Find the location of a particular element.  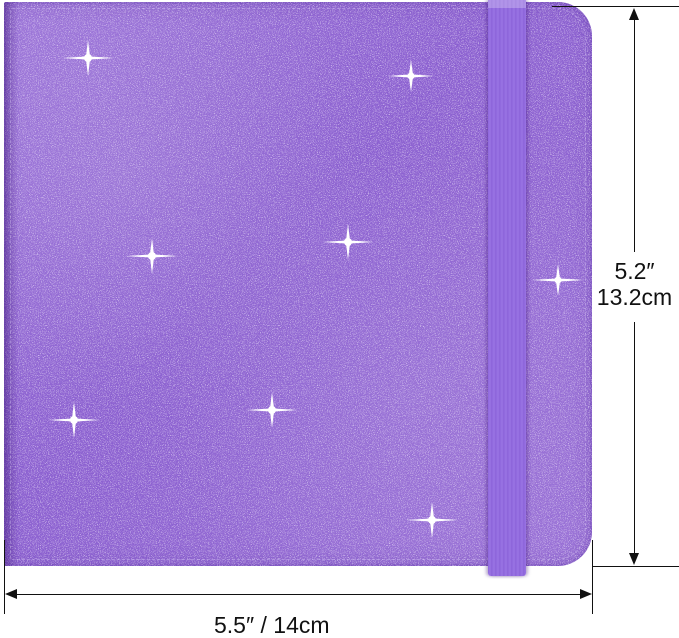

height-inches: 5.2″ is located at coordinates (634, 271).